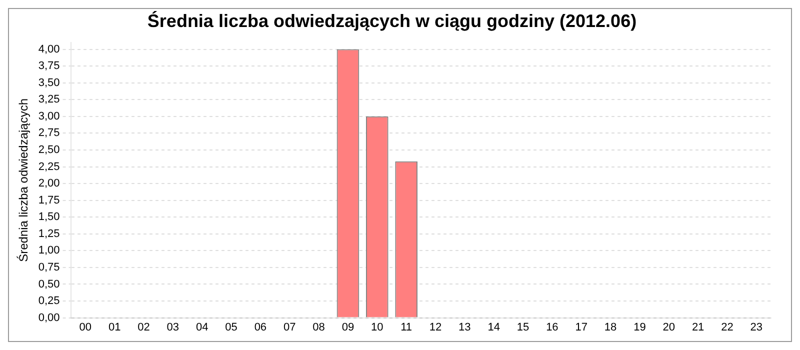 This screenshot has width=800, height=350. I want to click on y-tick-label: 3,50, so click(49, 82).